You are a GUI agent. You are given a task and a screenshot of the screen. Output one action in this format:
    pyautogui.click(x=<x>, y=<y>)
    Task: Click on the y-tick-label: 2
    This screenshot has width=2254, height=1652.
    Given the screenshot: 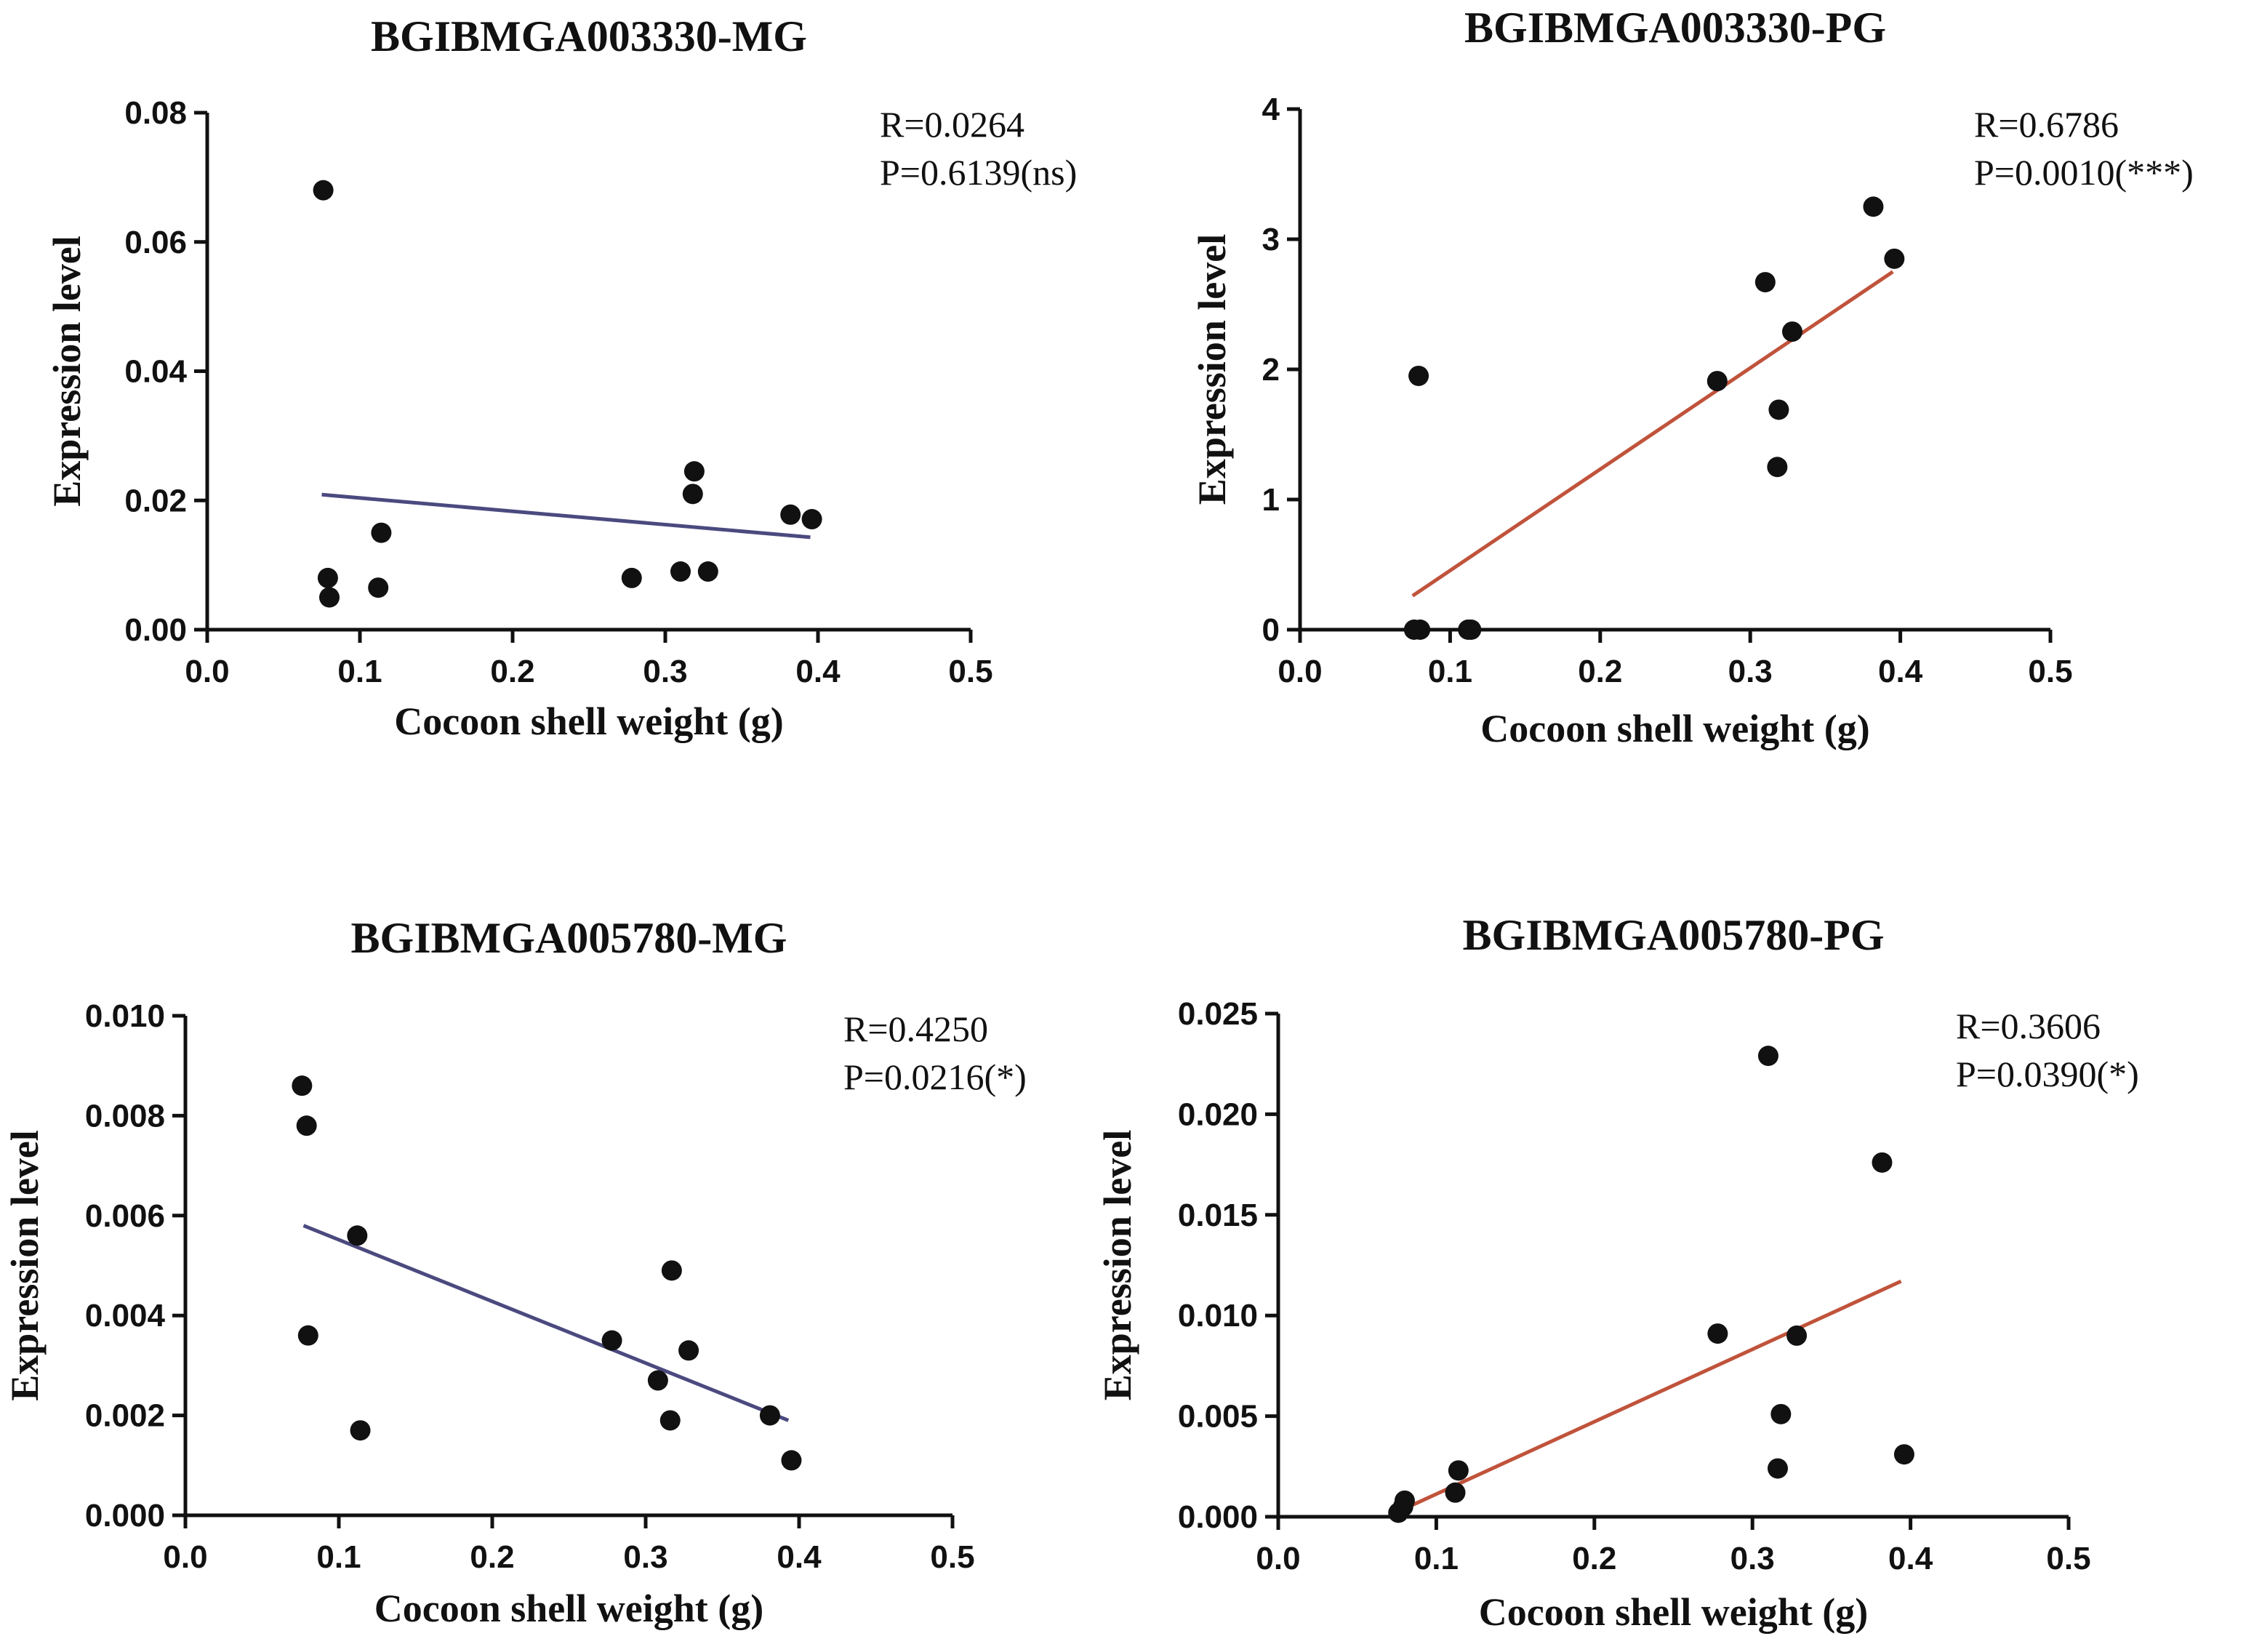 What is the action you would take?
    pyautogui.click(x=1271, y=370)
    